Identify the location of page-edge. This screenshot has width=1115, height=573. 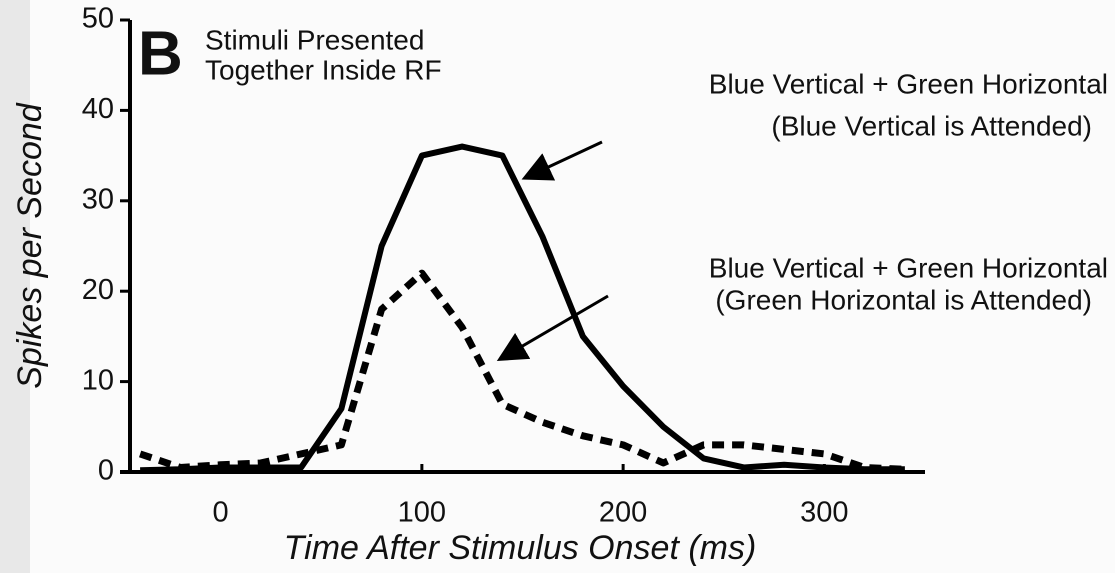
(15, 286).